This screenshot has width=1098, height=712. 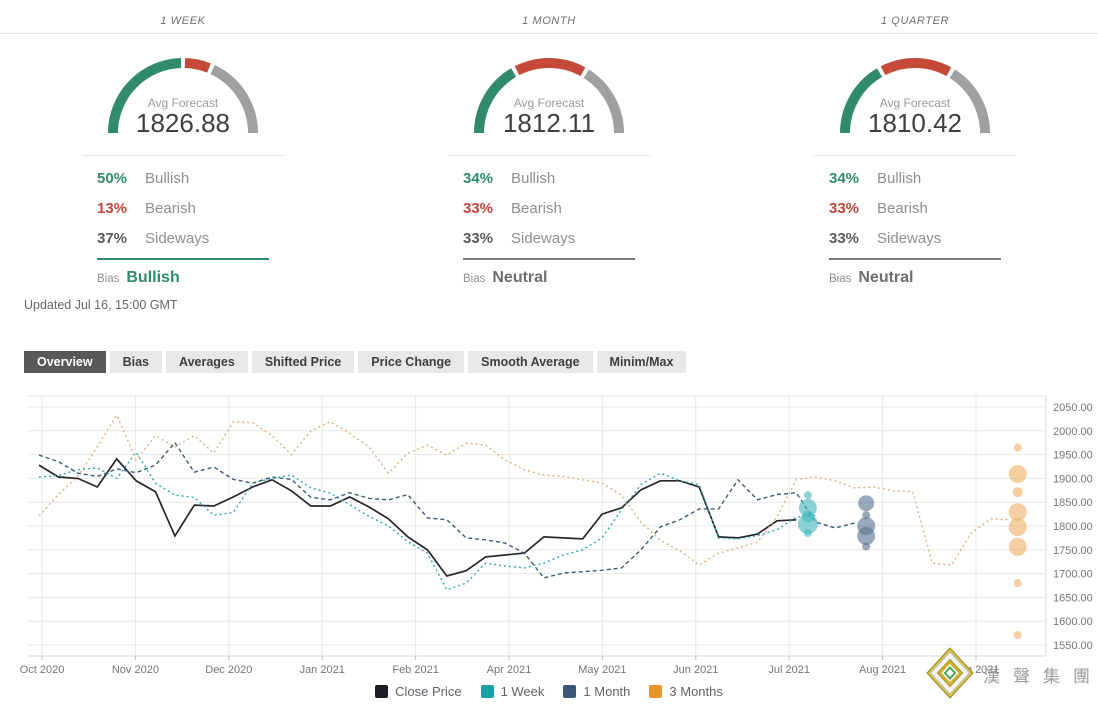 What do you see at coordinates (415, 670) in the screenshot?
I see `svg-text: Feb 2021` at bounding box center [415, 670].